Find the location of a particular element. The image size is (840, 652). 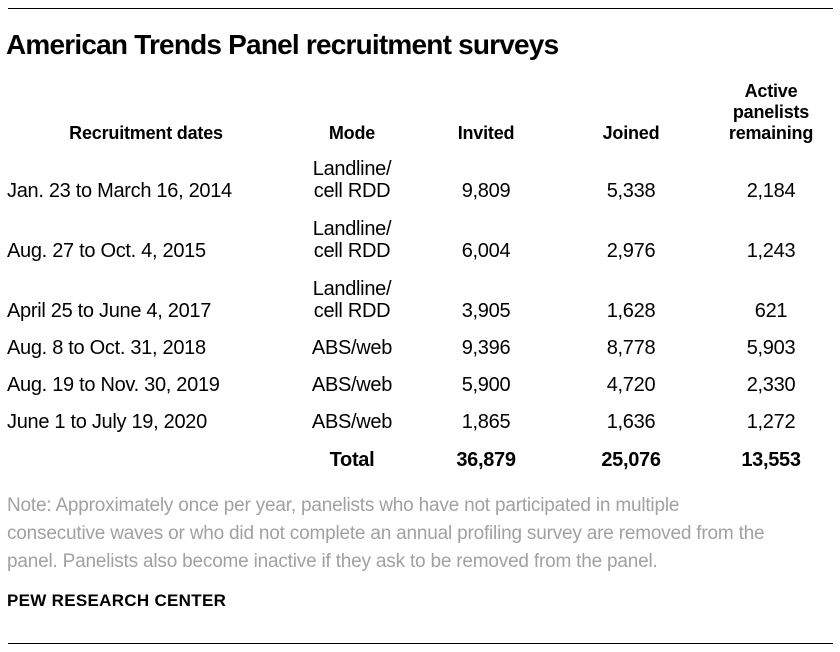

total-active: 13,553 is located at coordinates (771, 460).